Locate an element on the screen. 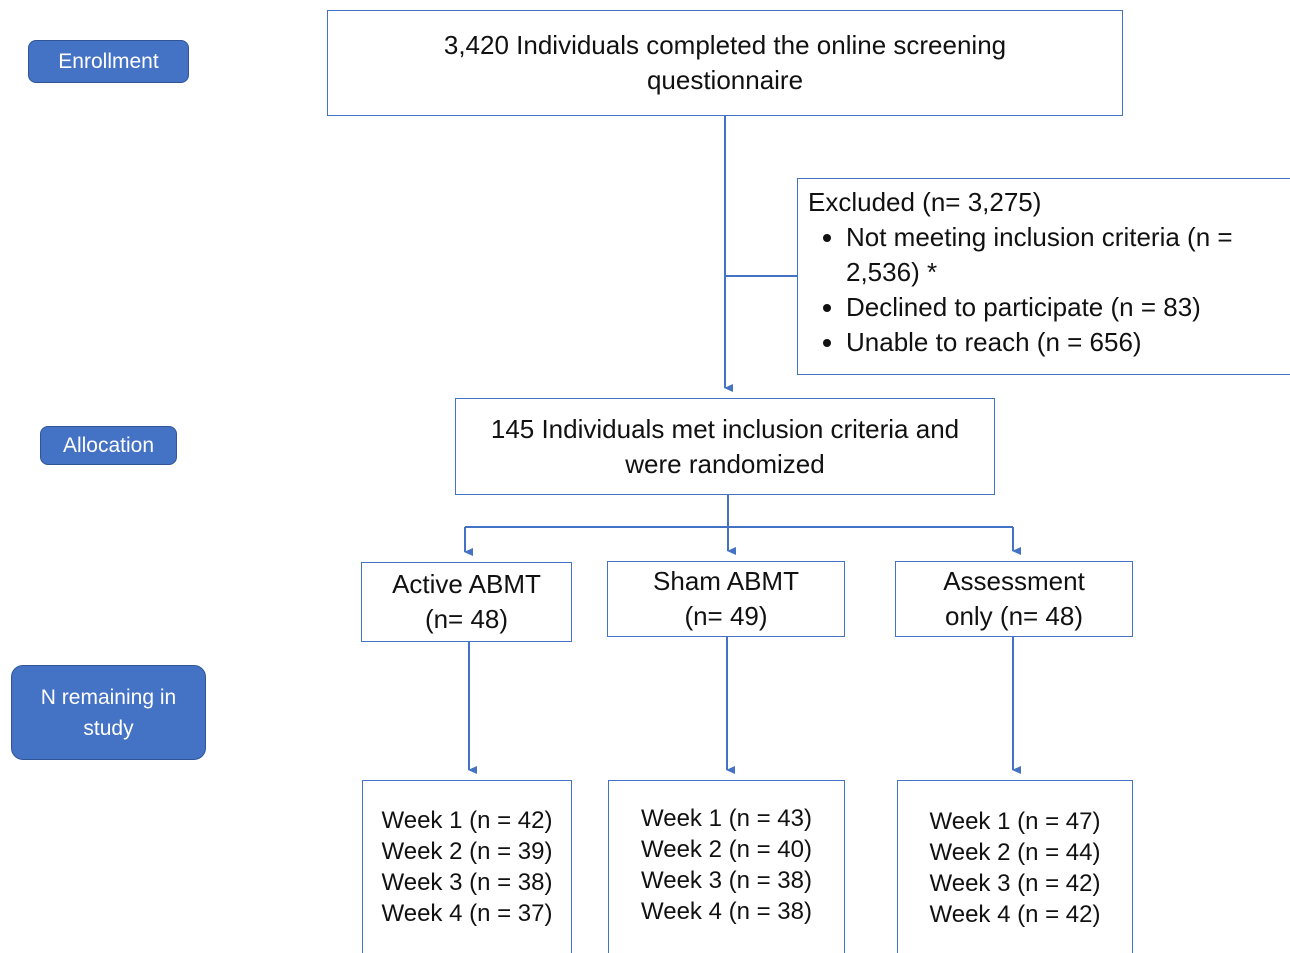 This screenshot has height=953, width=1290. week-count: Week 4 (n = 38) is located at coordinates (726, 911).